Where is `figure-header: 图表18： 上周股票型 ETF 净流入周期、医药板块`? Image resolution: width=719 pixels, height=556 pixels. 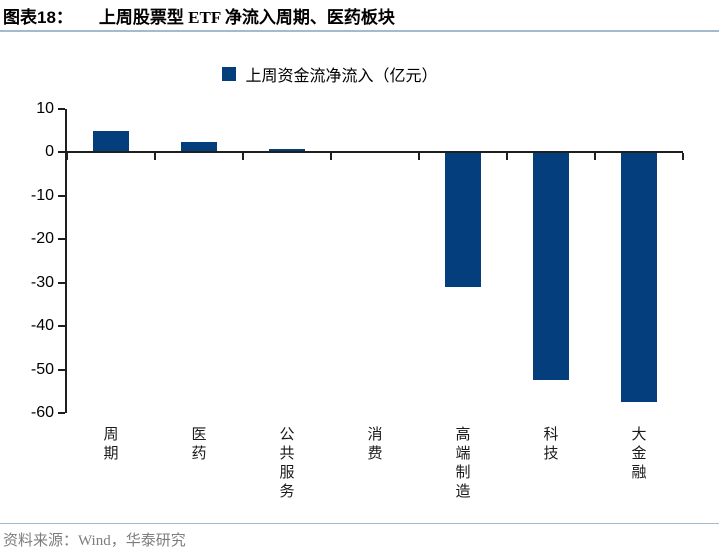 figure-header: 图表18： 上周股票型 ETF 净流入周期、医药板块 is located at coordinates (199, 15).